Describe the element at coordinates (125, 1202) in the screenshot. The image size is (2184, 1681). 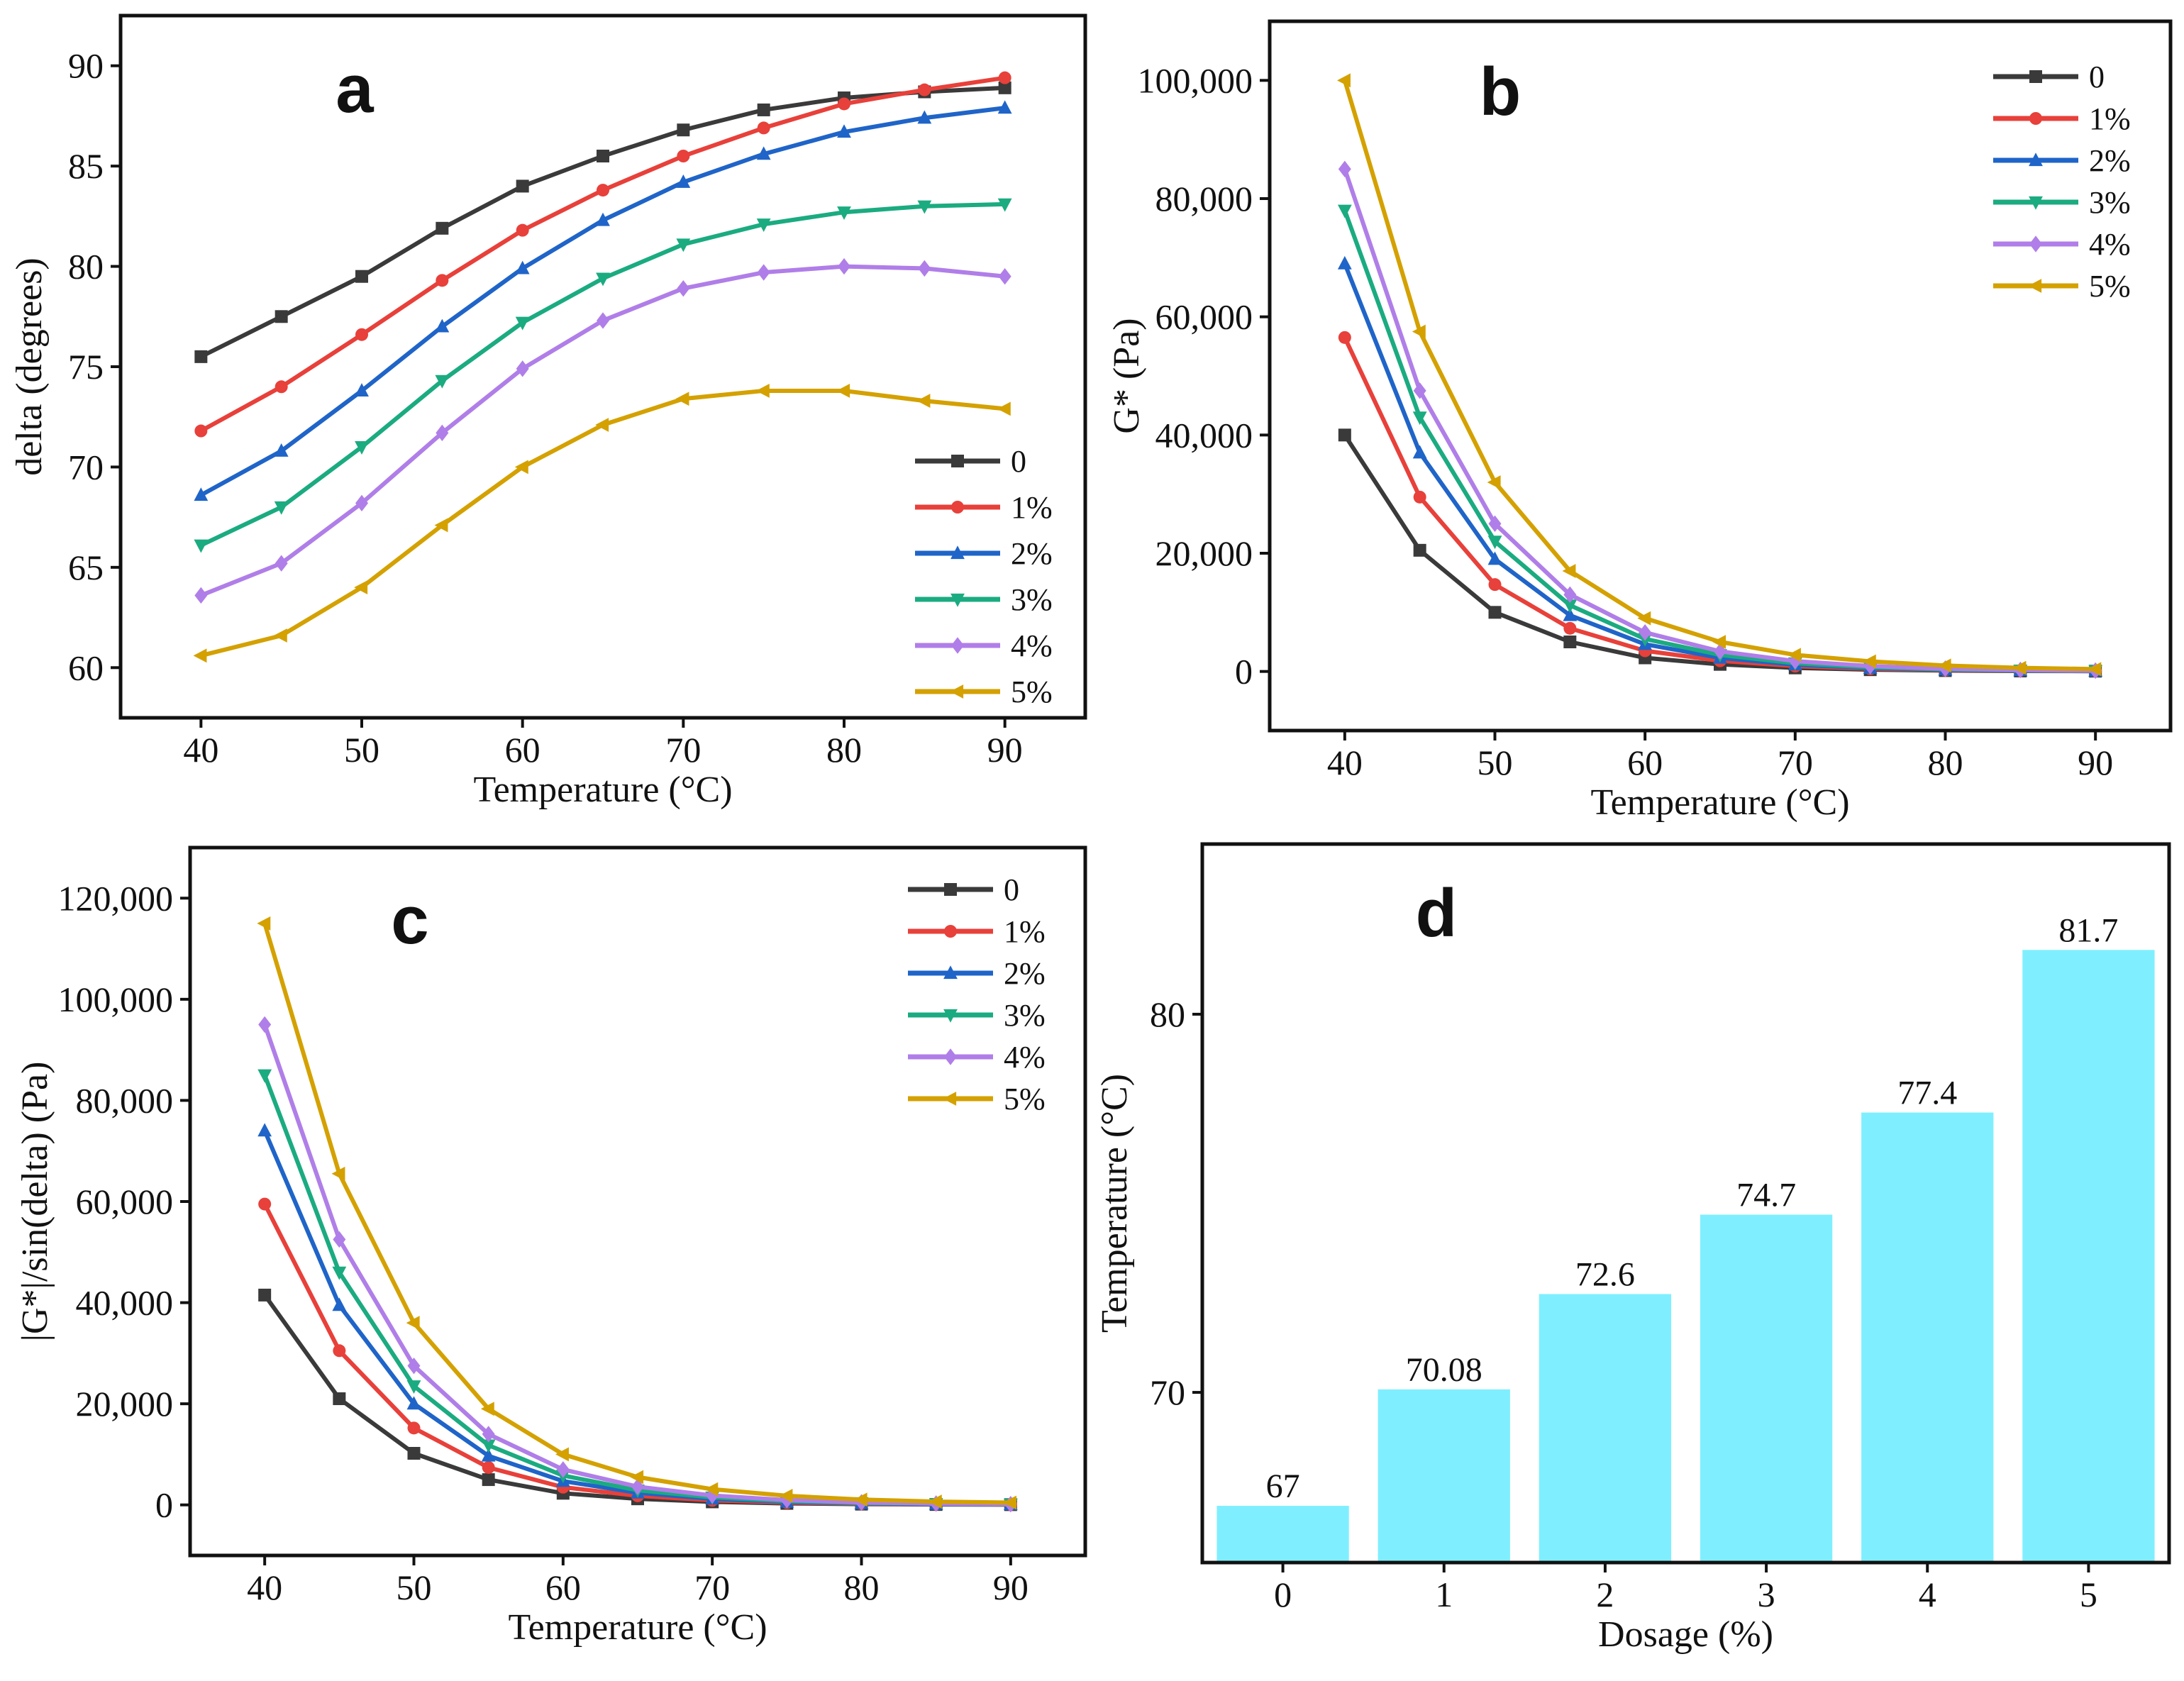
I see `y-tick-label: 60,000` at that location.